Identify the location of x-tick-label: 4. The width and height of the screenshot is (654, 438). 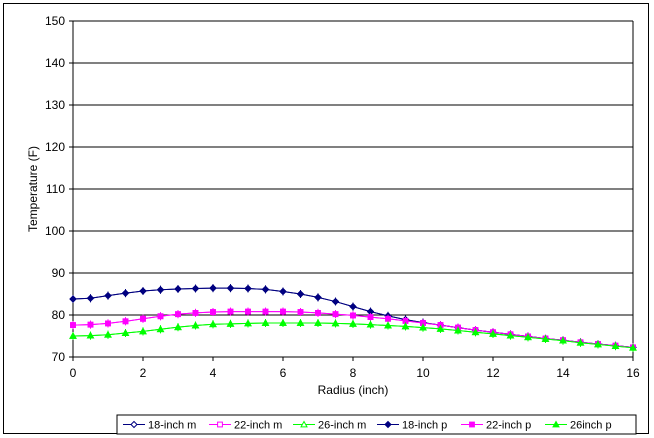
(213, 373).